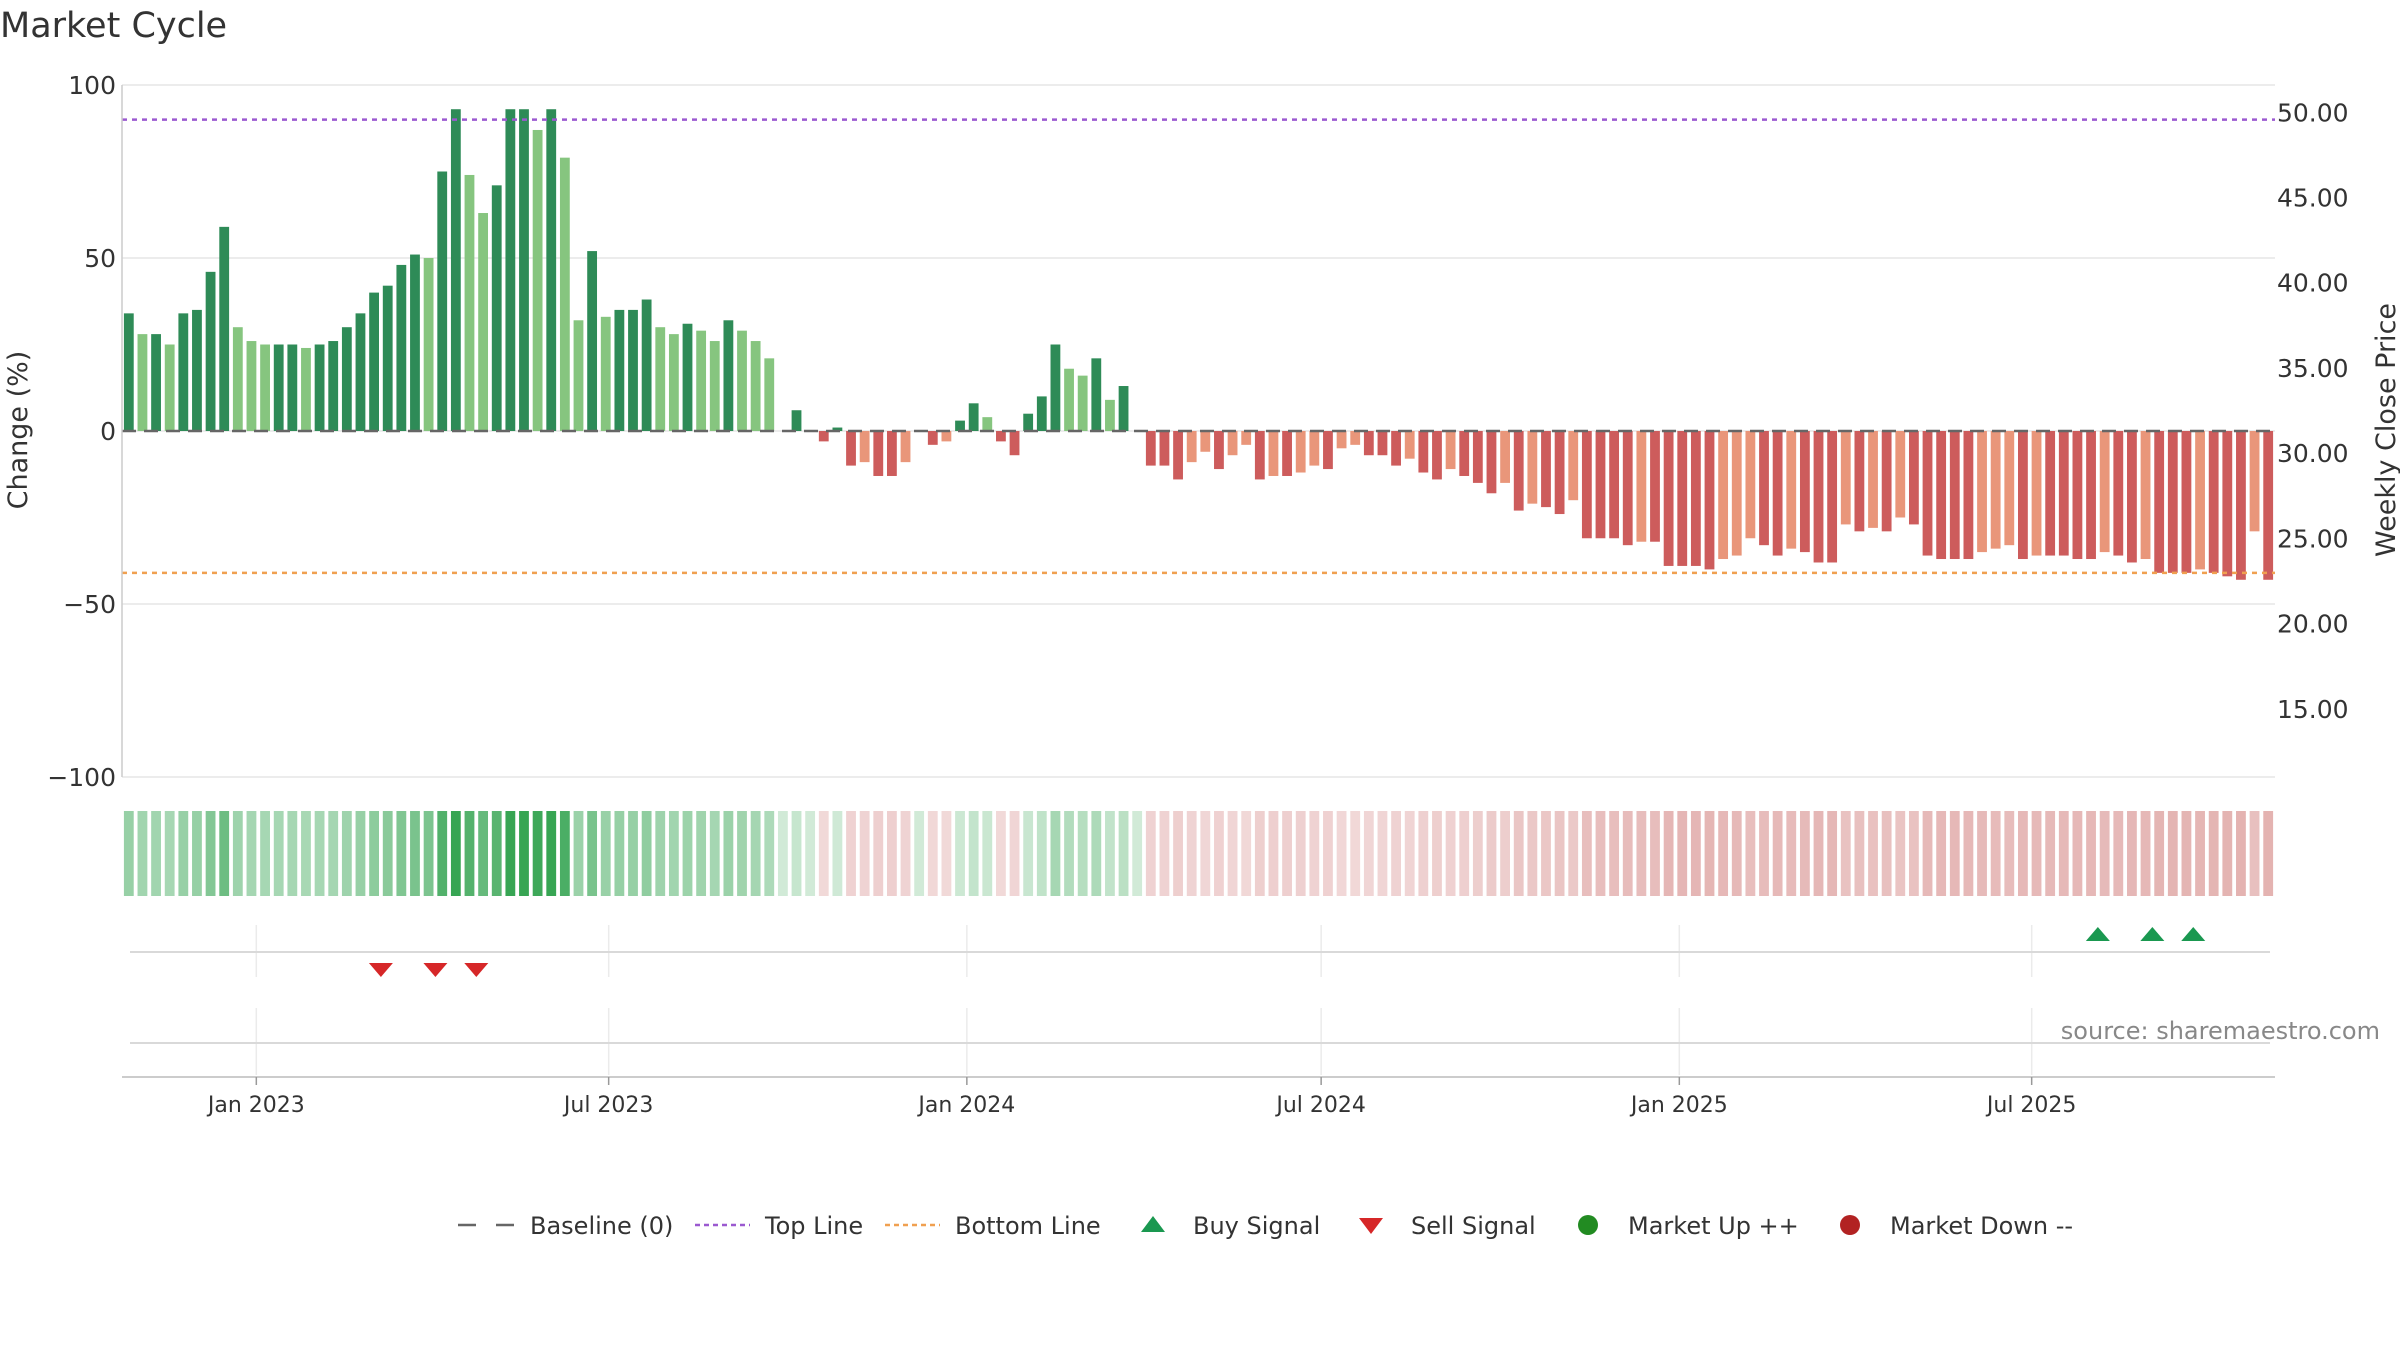 This screenshot has width=2400, height=1350. Describe the element at coordinates (2313, 411) in the screenshot. I see `y2-tick-labels: 50.00 45.00 40.00 35.00 30.00 25.00 20.00 15.00` at that location.